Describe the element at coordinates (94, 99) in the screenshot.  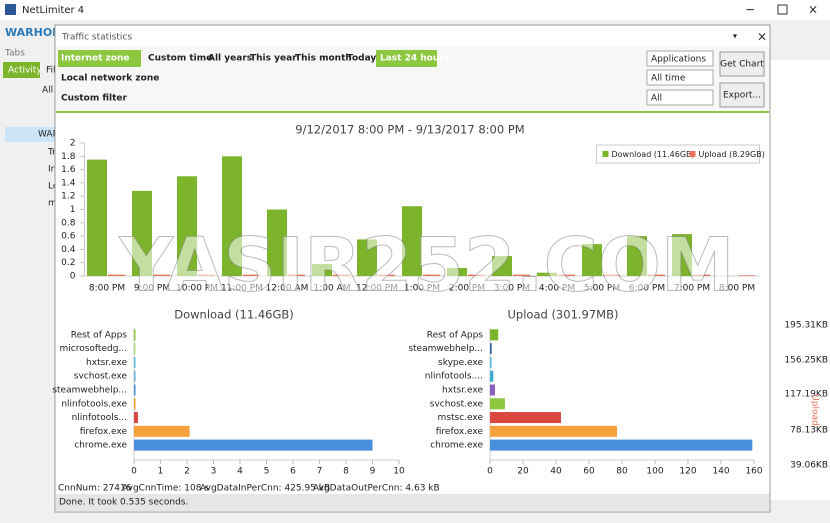
I see `zone: Custom filter` at that location.